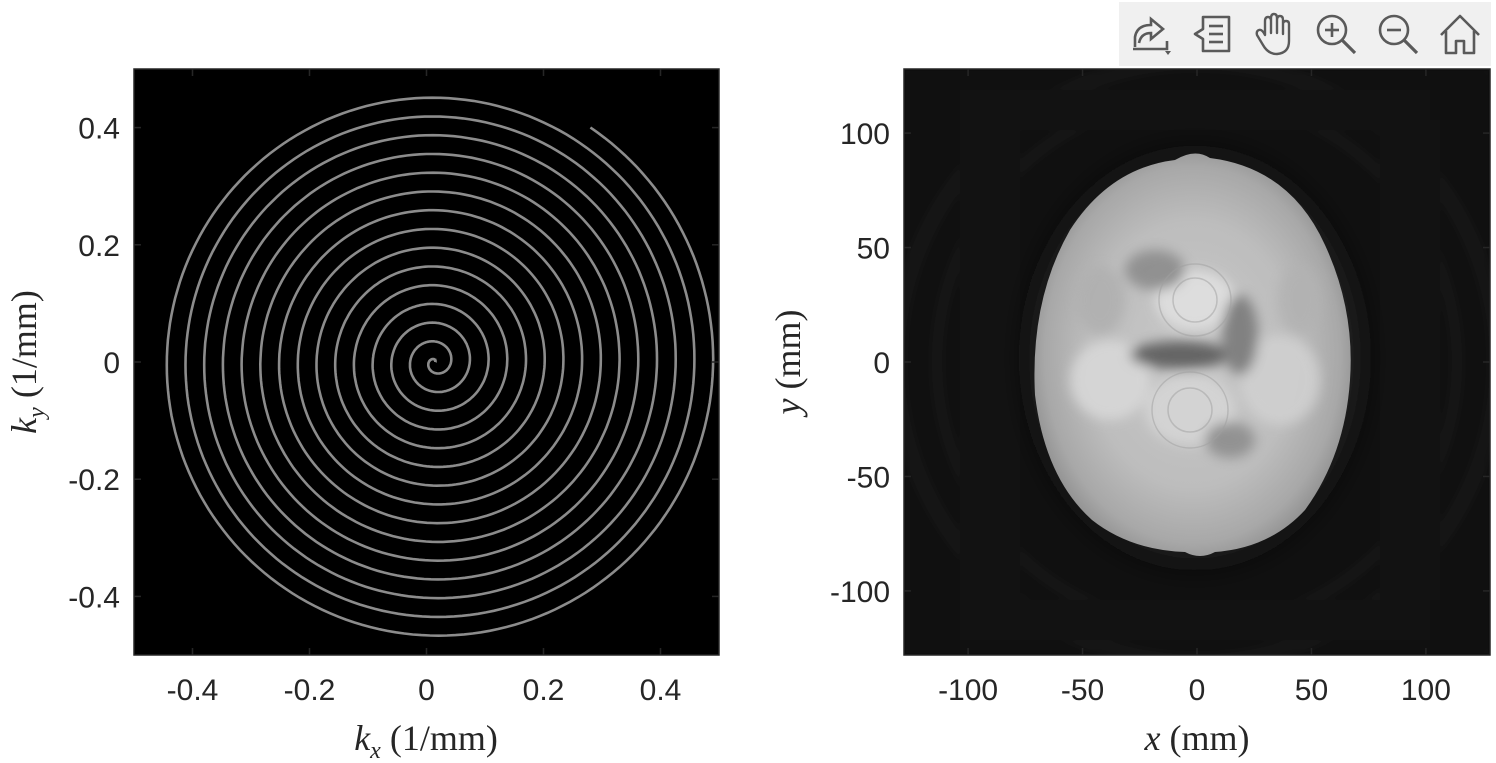  What do you see at coordinates (873, 249) in the screenshot?
I see `image-y-tick-label: 50` at bounding box center [873, 249].